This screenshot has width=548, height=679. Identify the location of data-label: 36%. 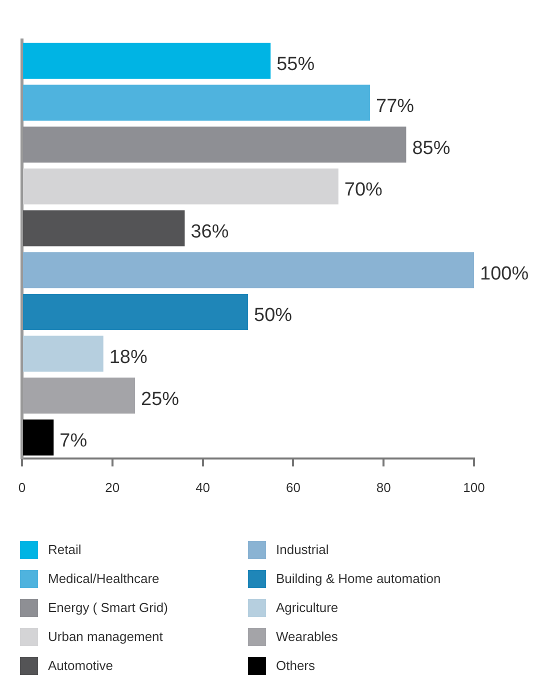
(209, 232).